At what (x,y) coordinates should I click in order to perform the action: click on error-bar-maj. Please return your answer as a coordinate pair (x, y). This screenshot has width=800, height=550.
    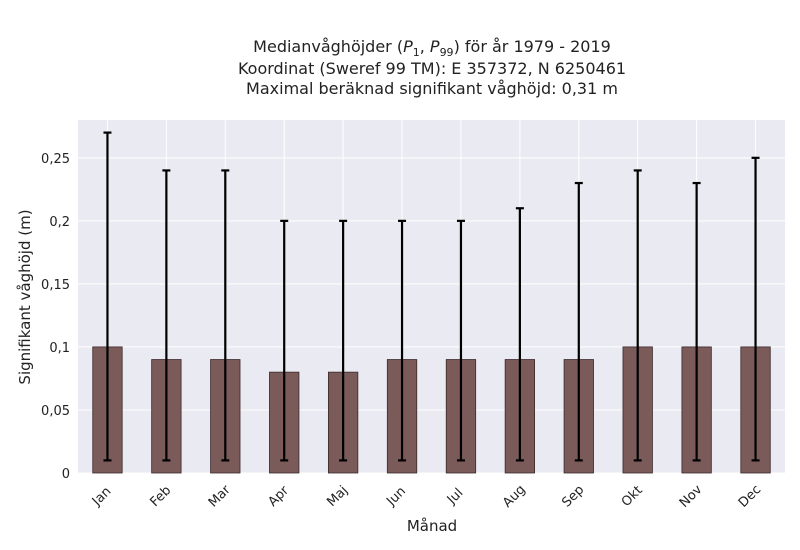
    Looking at the image, I should click on (343, 340).